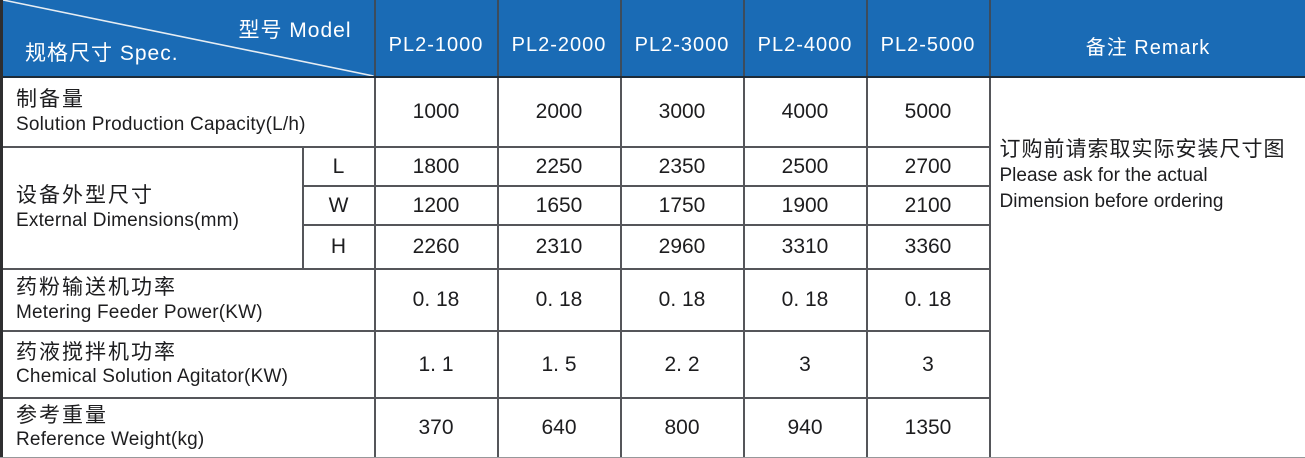 This screenshot has width=1305, height=458. Describe the element at coordinates (188, 427) in the screenshot. I see `weight-label-cell: 参考重量 Reference Weight(kg)` at that location.